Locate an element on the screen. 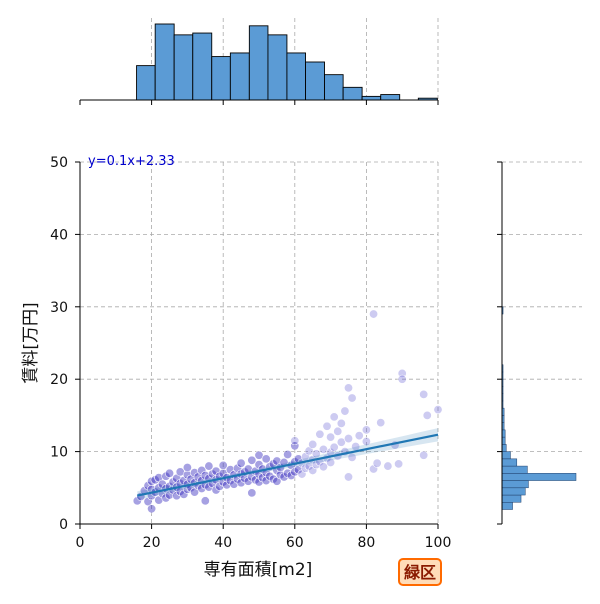 The height and width of the screenshot is (604, 600). x-tick-label: 0 is located at coordinates (80, 543).